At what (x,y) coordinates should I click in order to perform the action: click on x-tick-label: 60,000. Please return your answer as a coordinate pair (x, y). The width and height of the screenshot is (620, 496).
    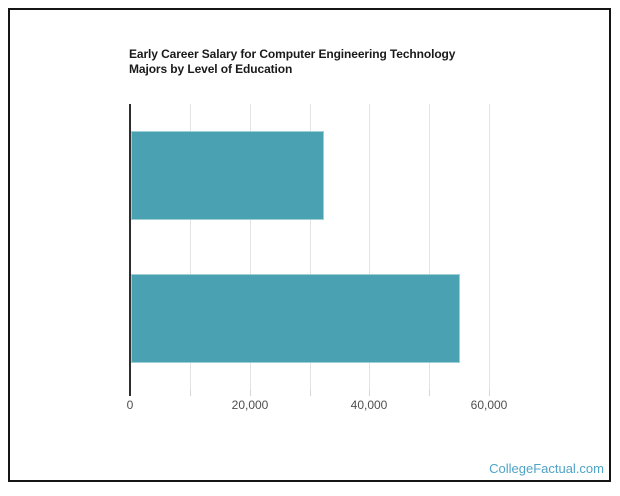
    Looking at the image, I should click on (489, 405).